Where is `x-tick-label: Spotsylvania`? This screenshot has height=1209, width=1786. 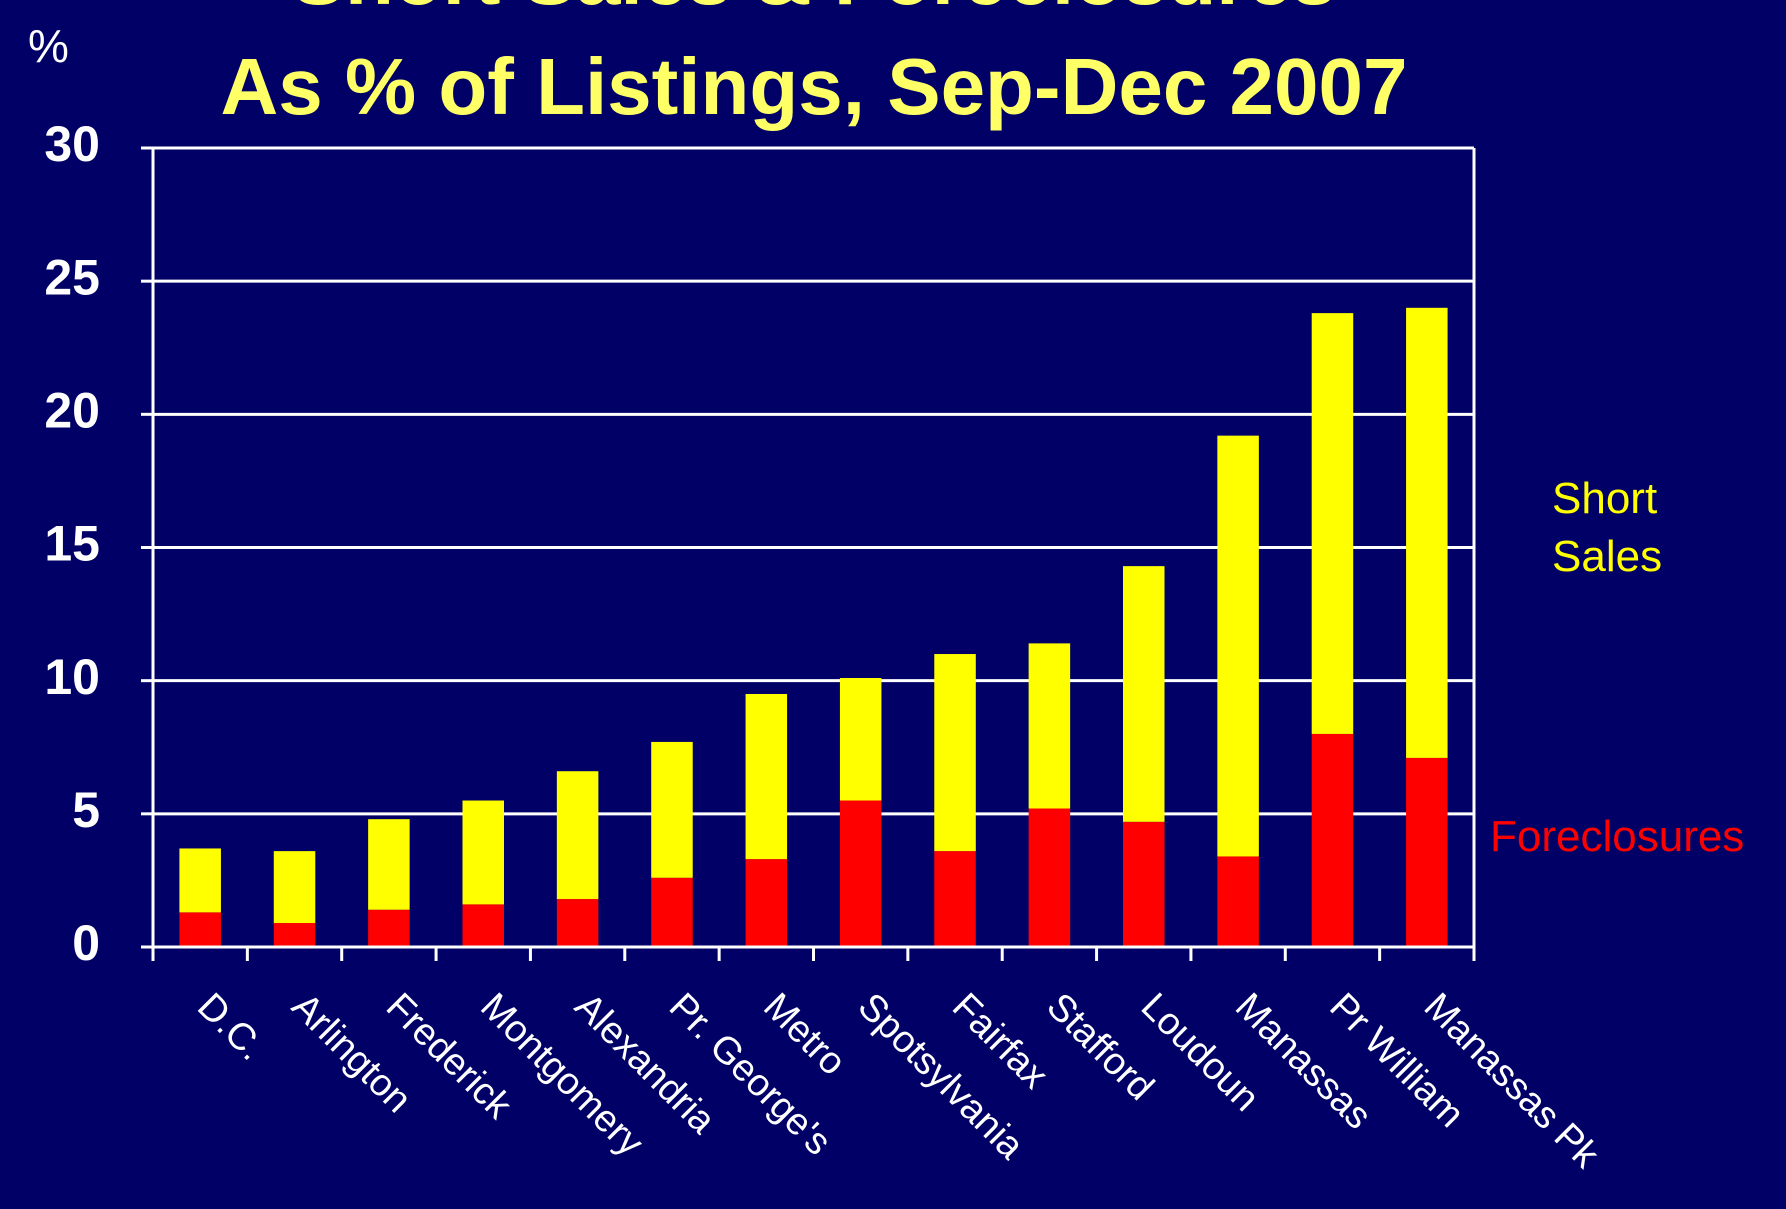 x-tick-label: Spotsylvania is located at coordinates (941, 1076).